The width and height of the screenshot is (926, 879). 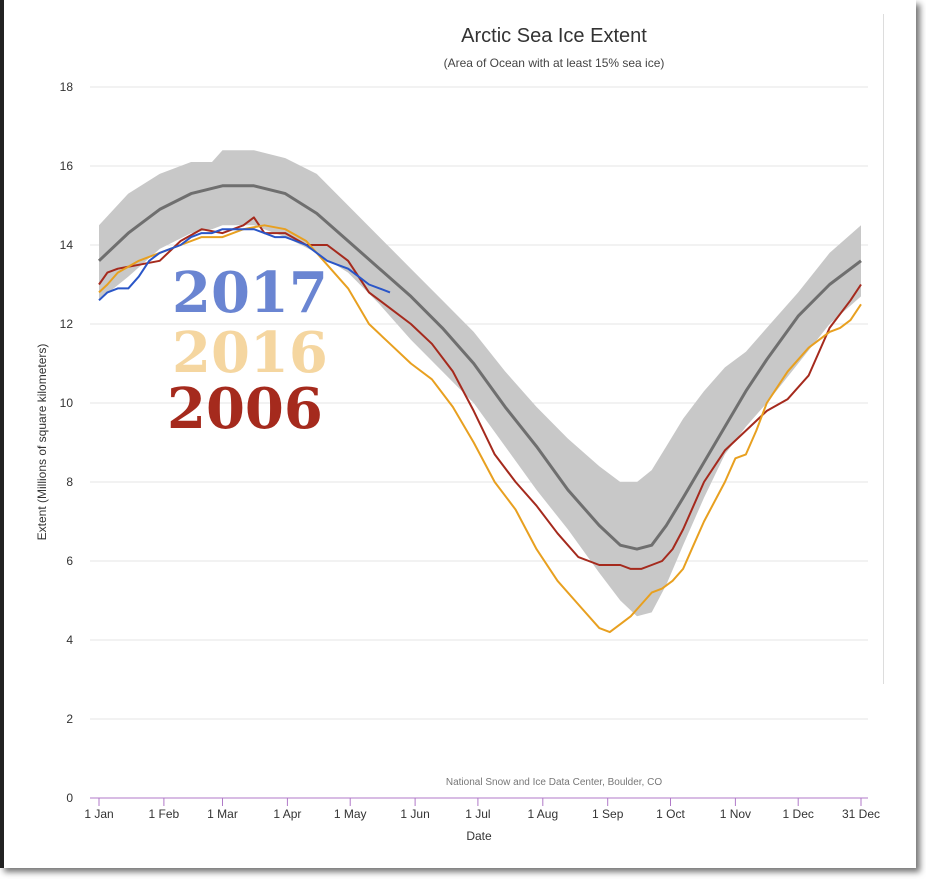 I want to click on chart-title: Arctic Sea Ice Extent, so click(x=554, y=36).